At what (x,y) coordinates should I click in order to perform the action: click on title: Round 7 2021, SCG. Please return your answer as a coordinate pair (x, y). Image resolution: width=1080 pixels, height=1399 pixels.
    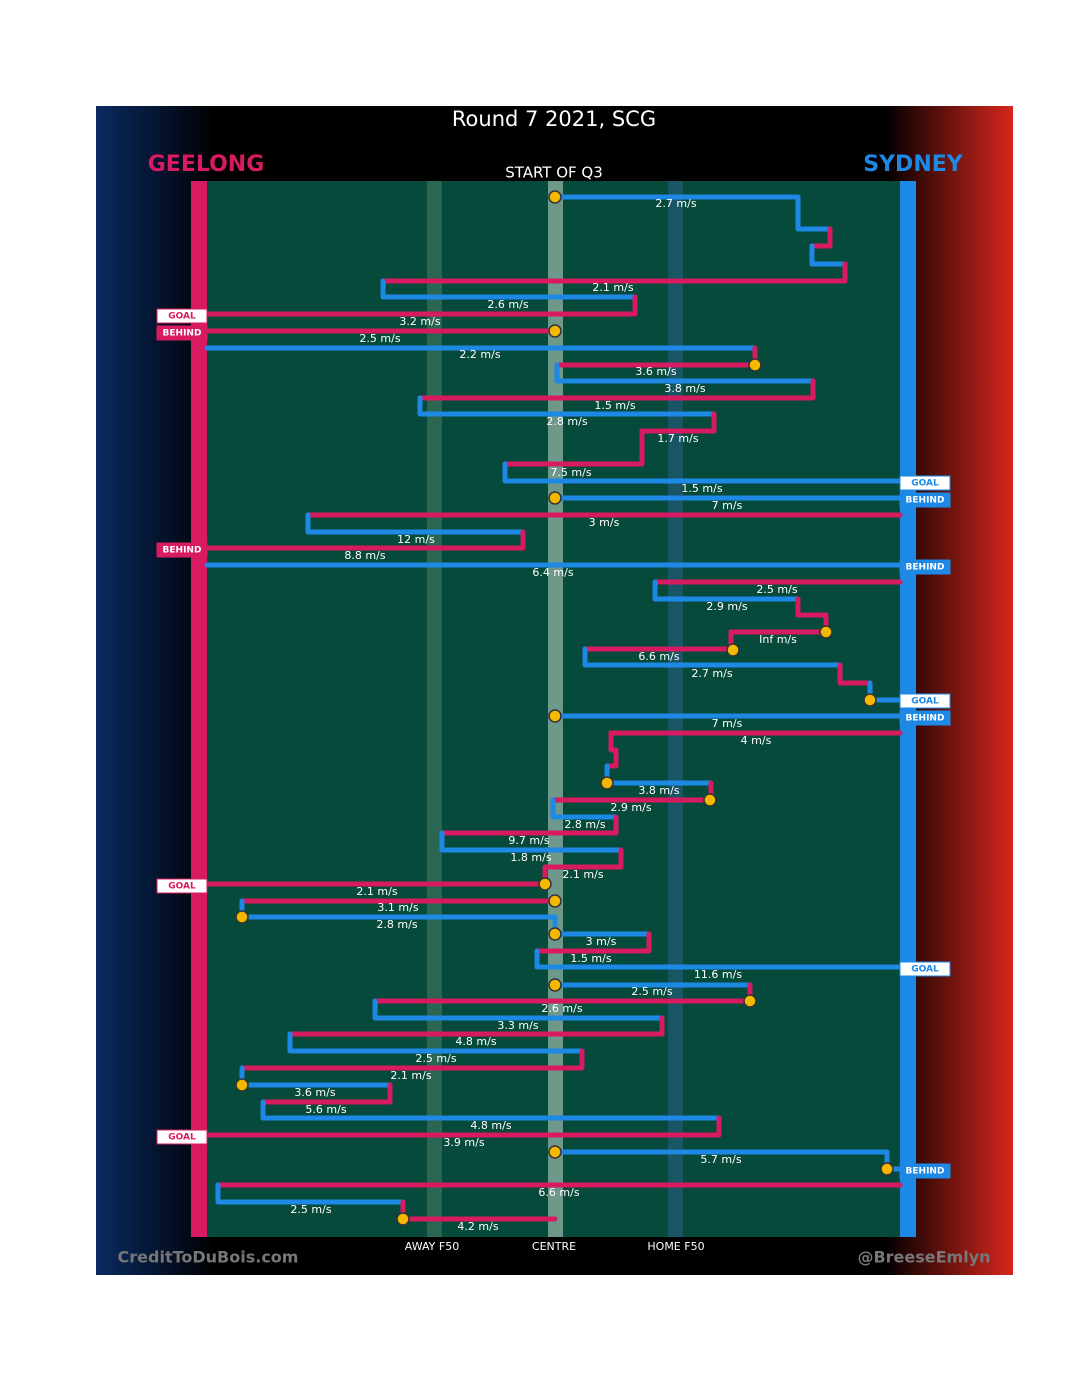
    Looking at the image, I should click on (554, 119).